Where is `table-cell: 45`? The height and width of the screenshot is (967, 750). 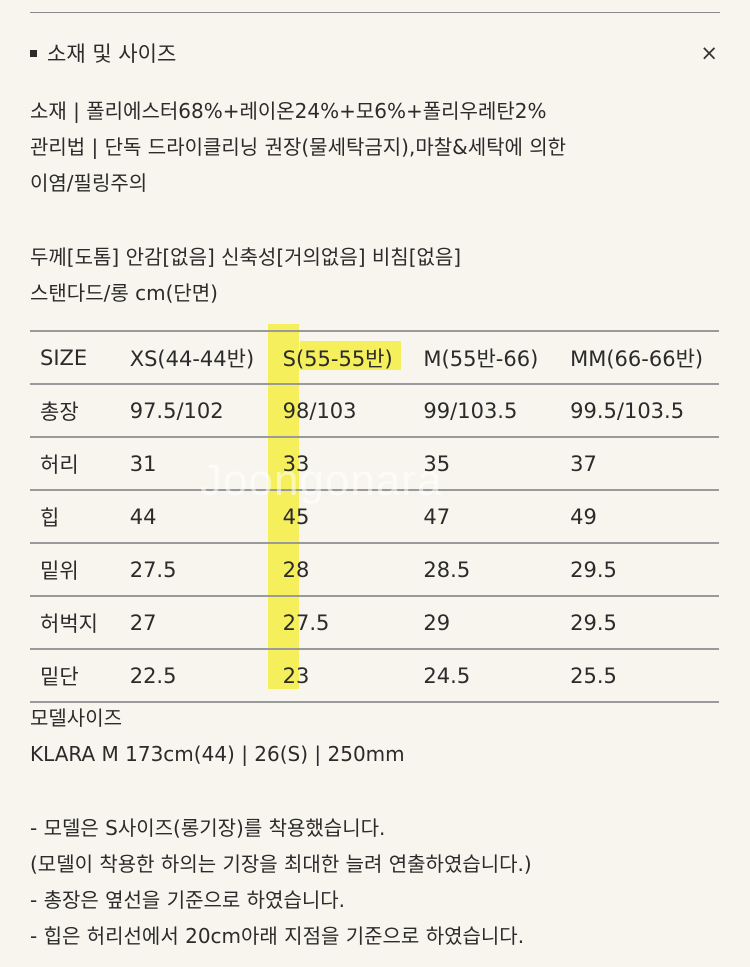
table-cell: 45 is located at coordinates (353, 517).